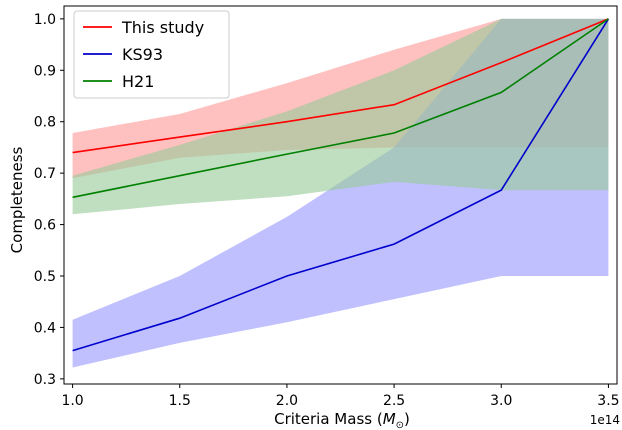 The width and height of the screenshot is (622, 430). Describe the element at coordinates (389, 419) in the screenshot. I see `x-axis-label-symbol: M` at that location.